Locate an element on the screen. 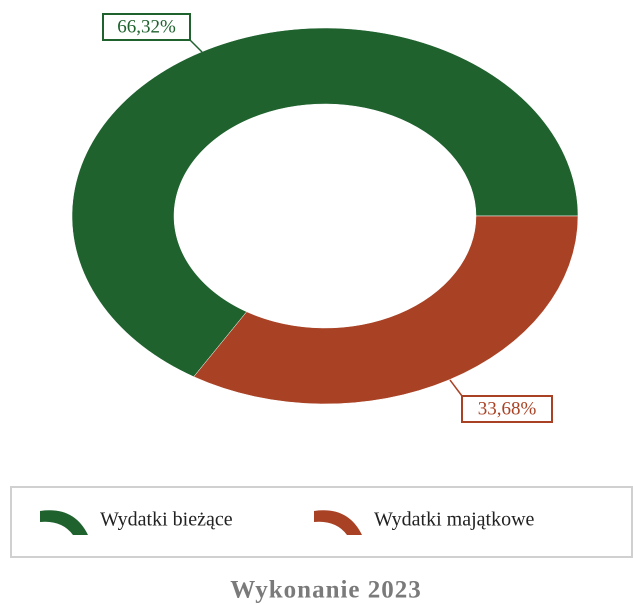 This screenshot has width=633, height=604. data-label: 33,68% is located at coordinates (507, 408).